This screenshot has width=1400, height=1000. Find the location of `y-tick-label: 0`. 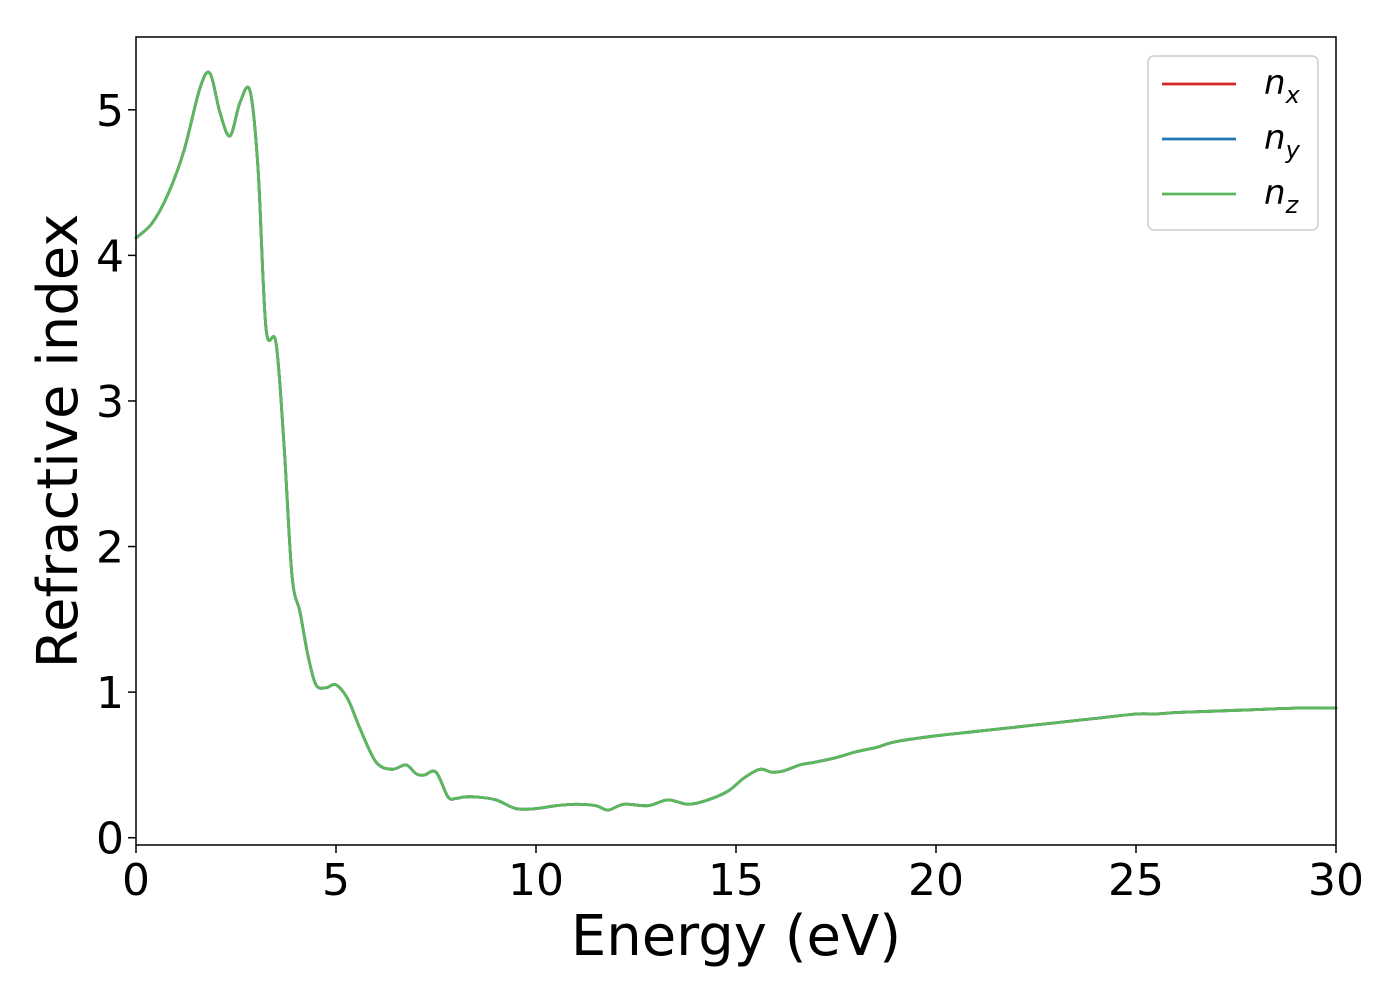

y-tick-label: 0 is located at coordinates (110, 839).